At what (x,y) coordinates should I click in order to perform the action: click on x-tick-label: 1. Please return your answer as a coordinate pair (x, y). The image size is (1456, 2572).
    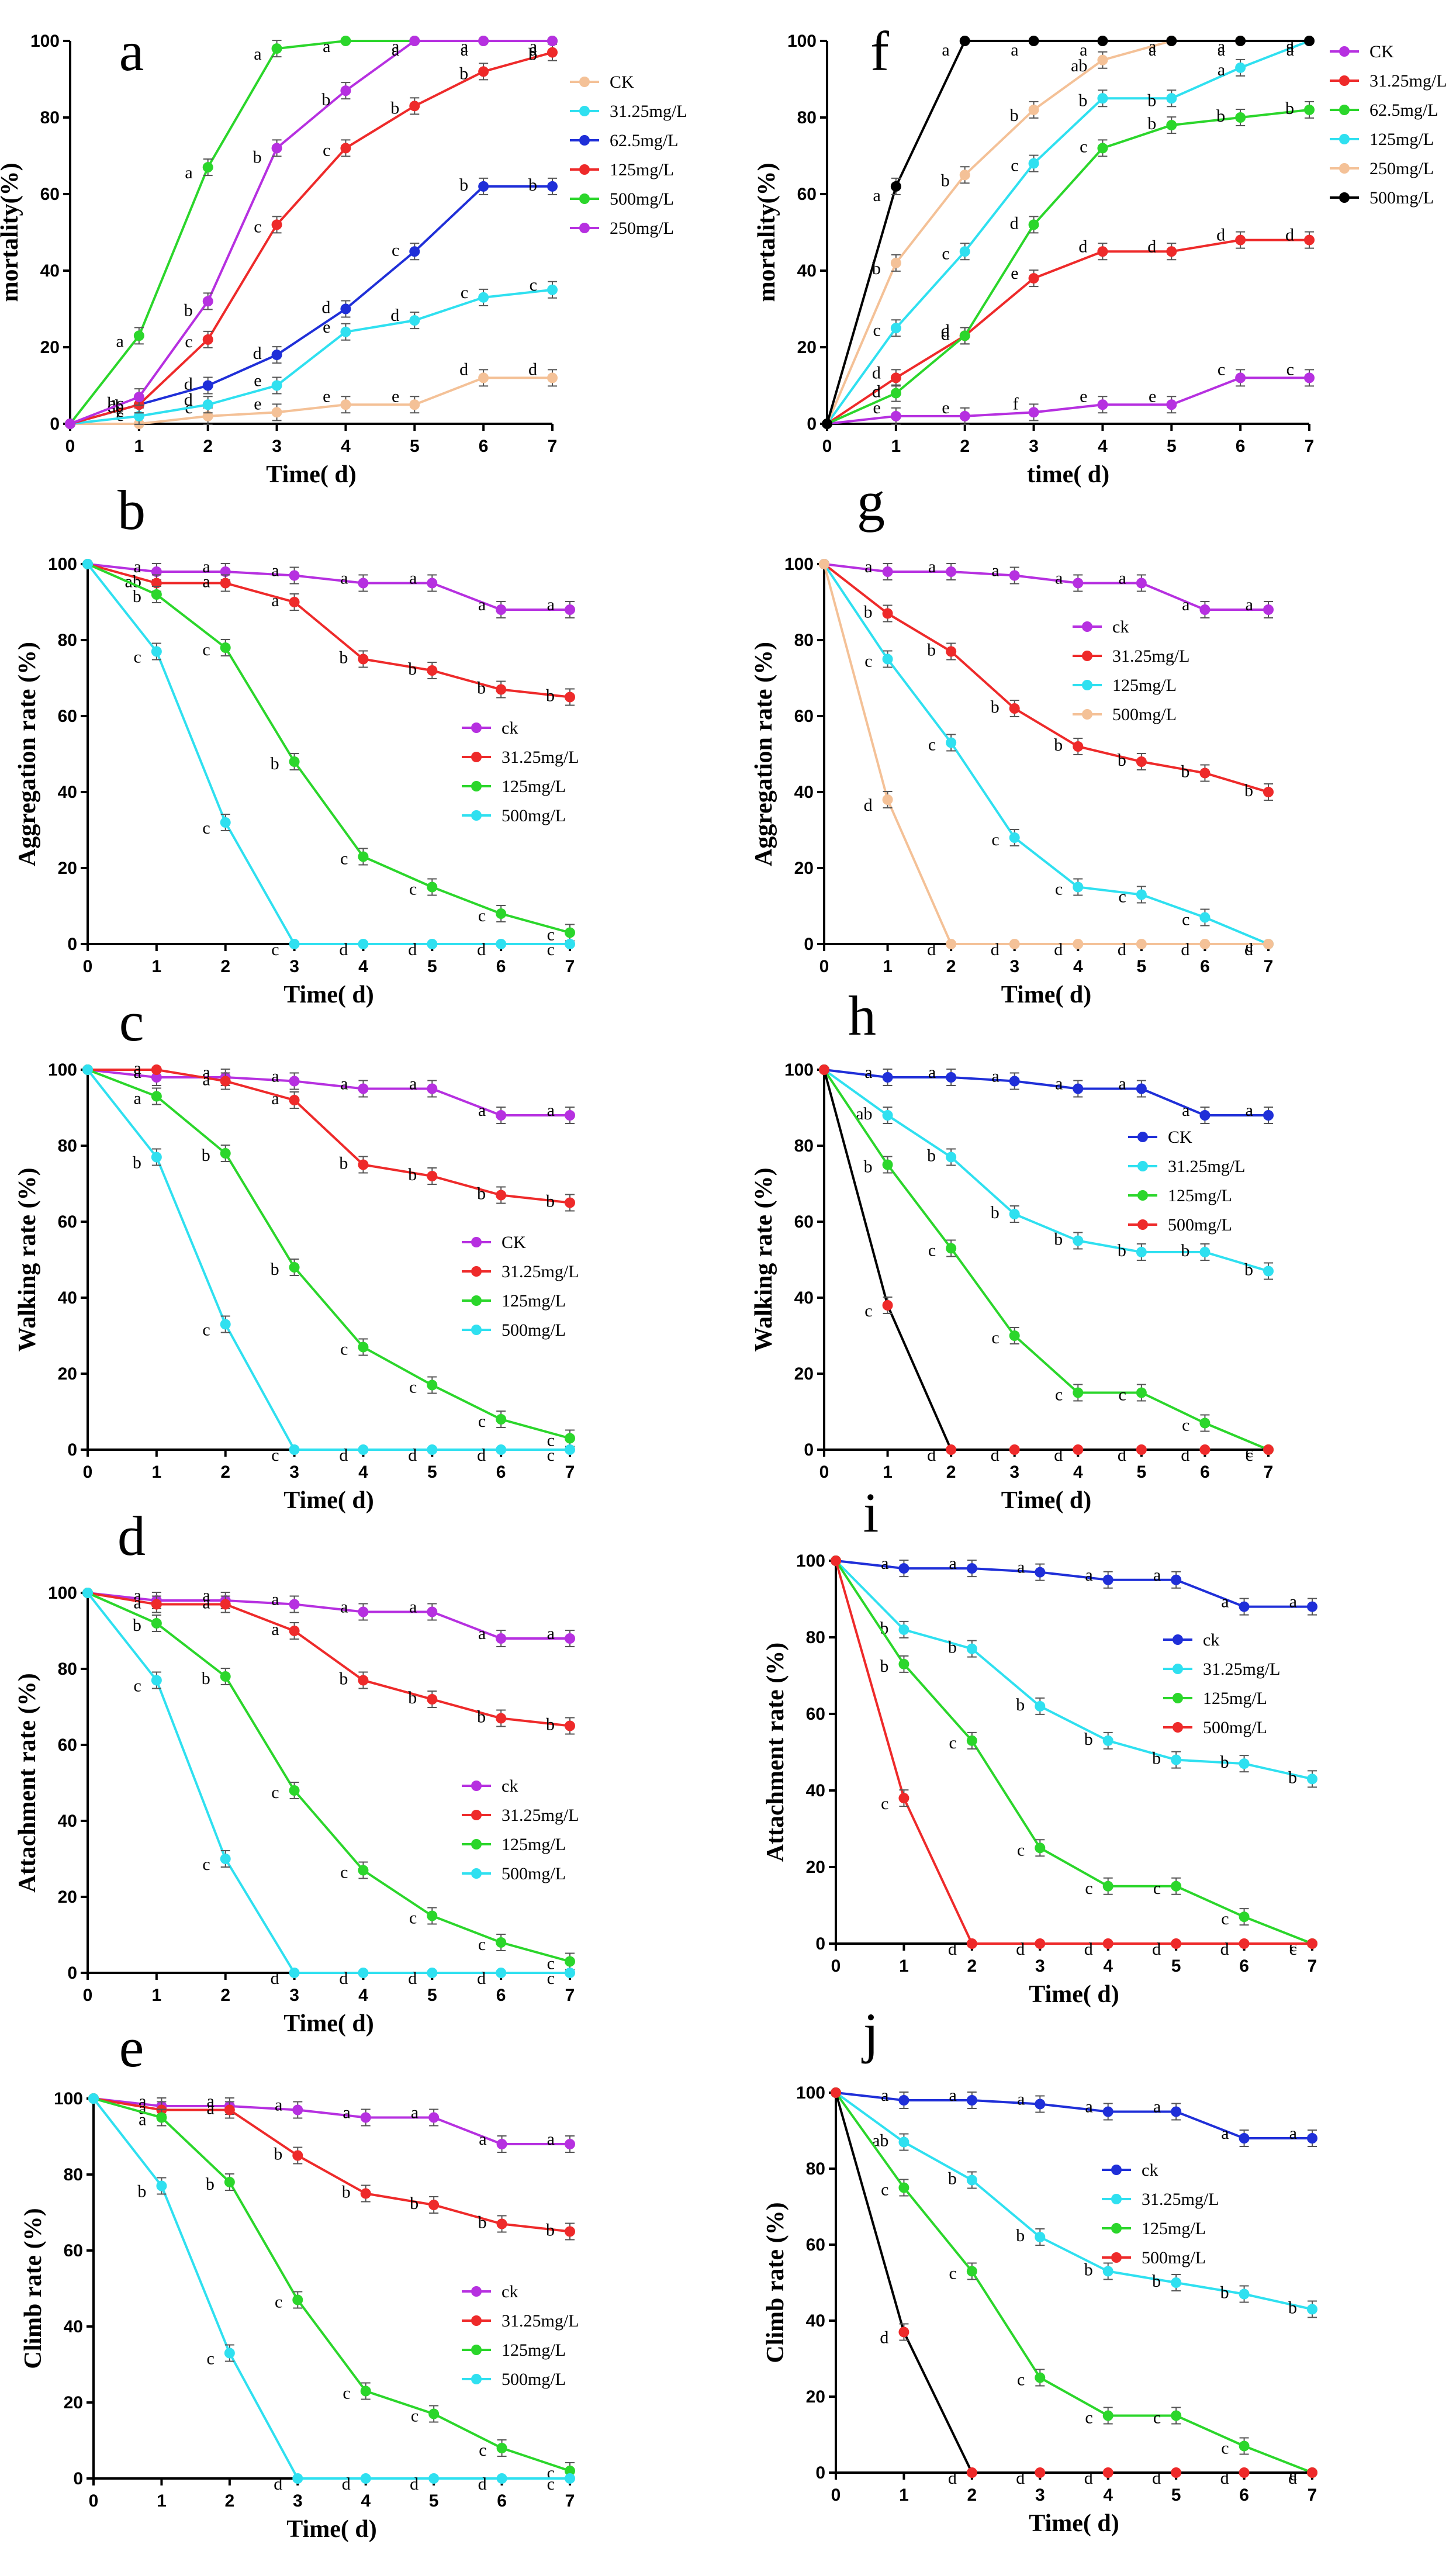
    Looking at the image, I should click on (157, 1995).